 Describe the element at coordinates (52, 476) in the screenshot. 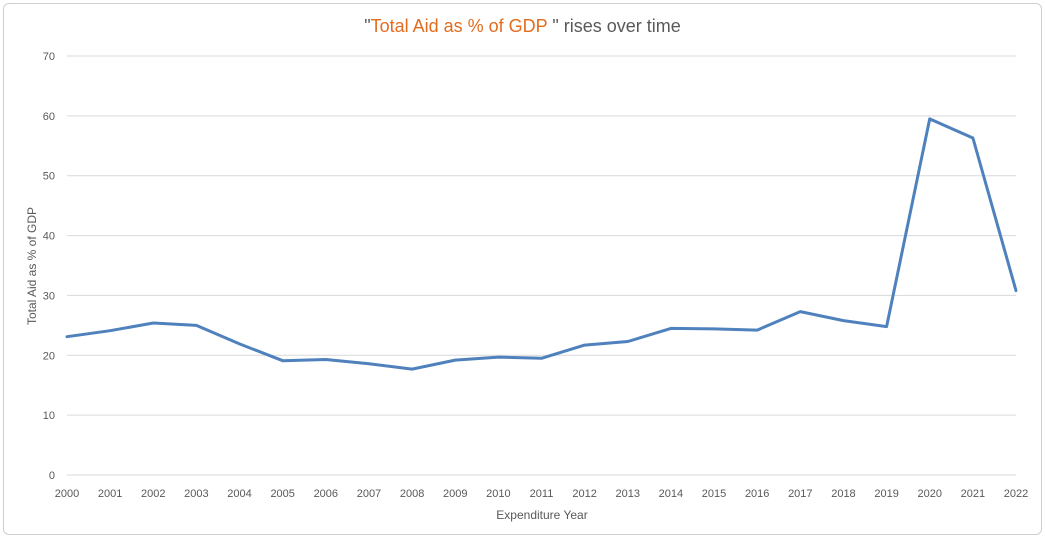

I see `y-tick-label: 0` at that location.